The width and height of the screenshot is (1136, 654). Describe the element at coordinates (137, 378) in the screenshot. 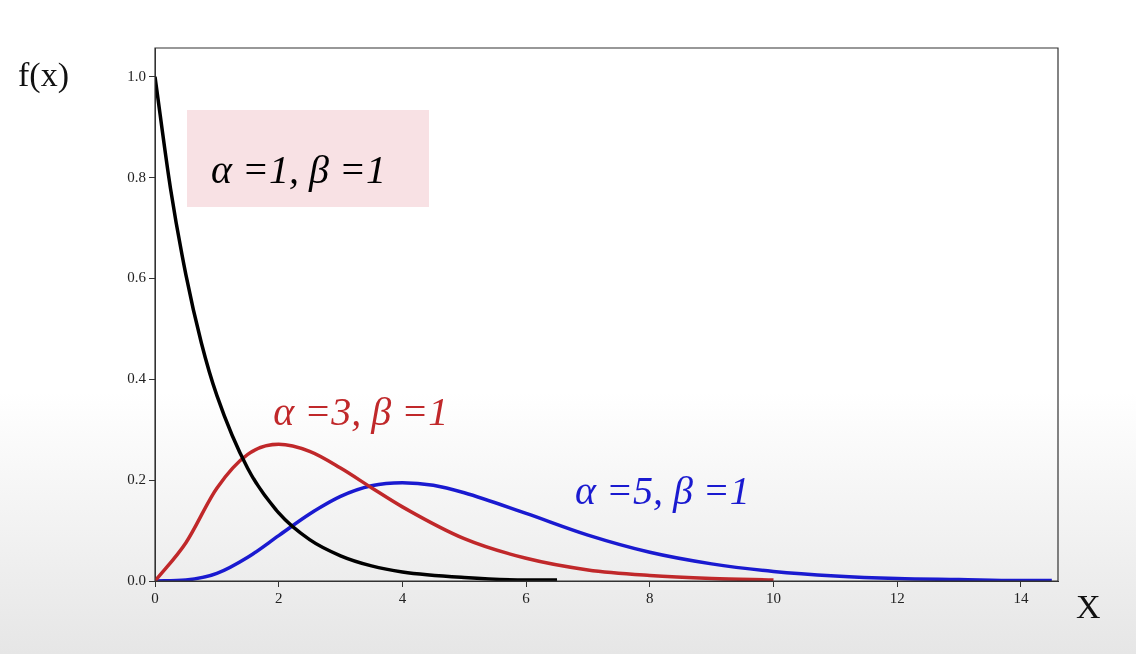

I see `y-tick-label: 0.4` at that location.